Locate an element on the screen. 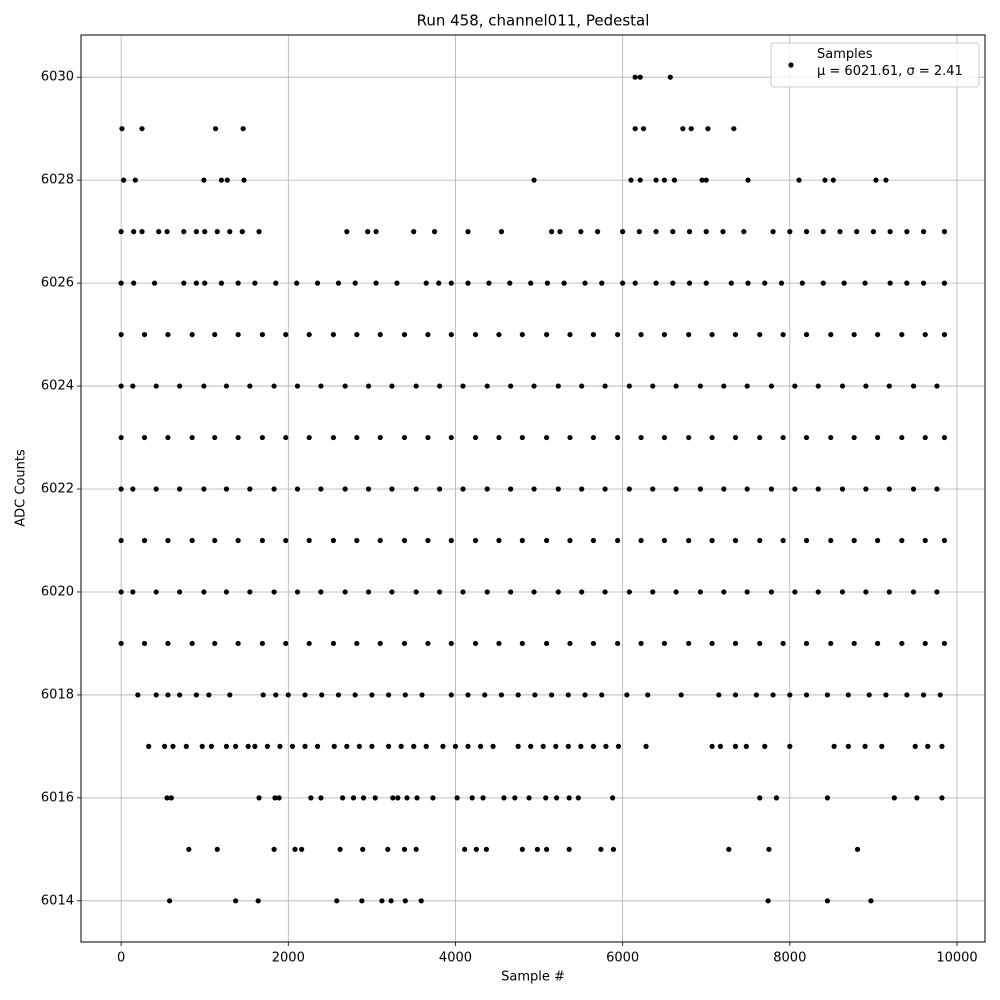 Image resolution: width=1000 pixels, height=1000 pixels. y-tick-label: 6018 is located at coordinates (57, 694).